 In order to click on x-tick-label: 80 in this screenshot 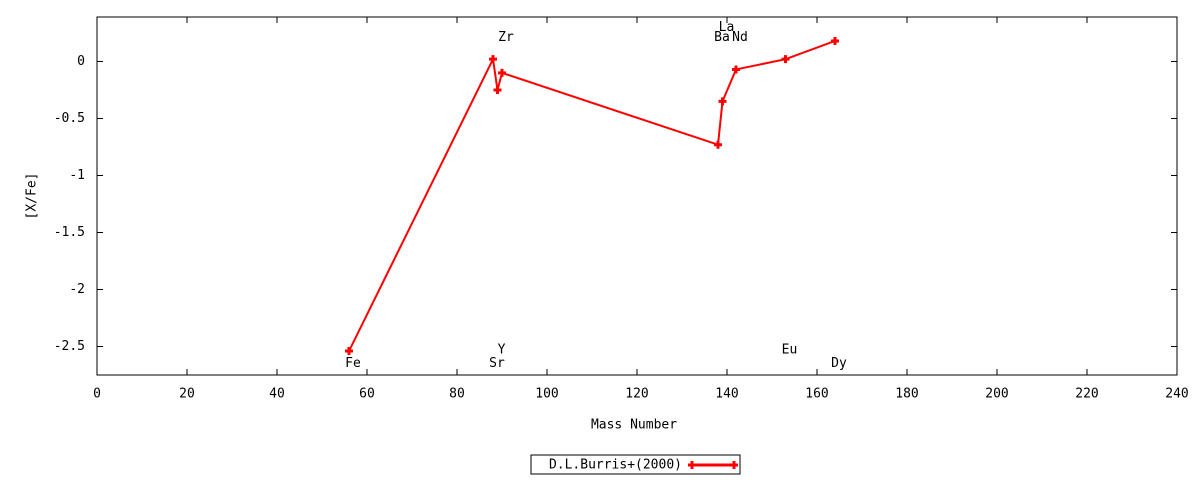, I will do `click(457, 394)`.